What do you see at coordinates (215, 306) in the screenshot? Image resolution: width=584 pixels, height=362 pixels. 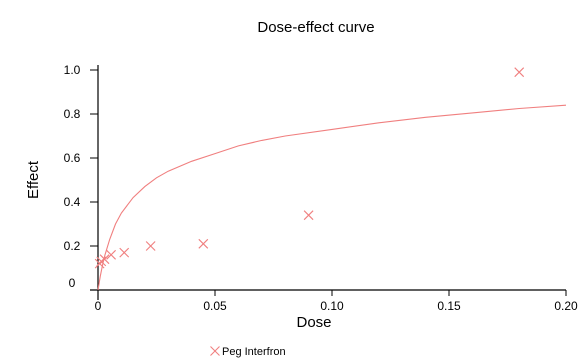 I see `x-tick-label: 0.05` at bounding box center [215, 306].